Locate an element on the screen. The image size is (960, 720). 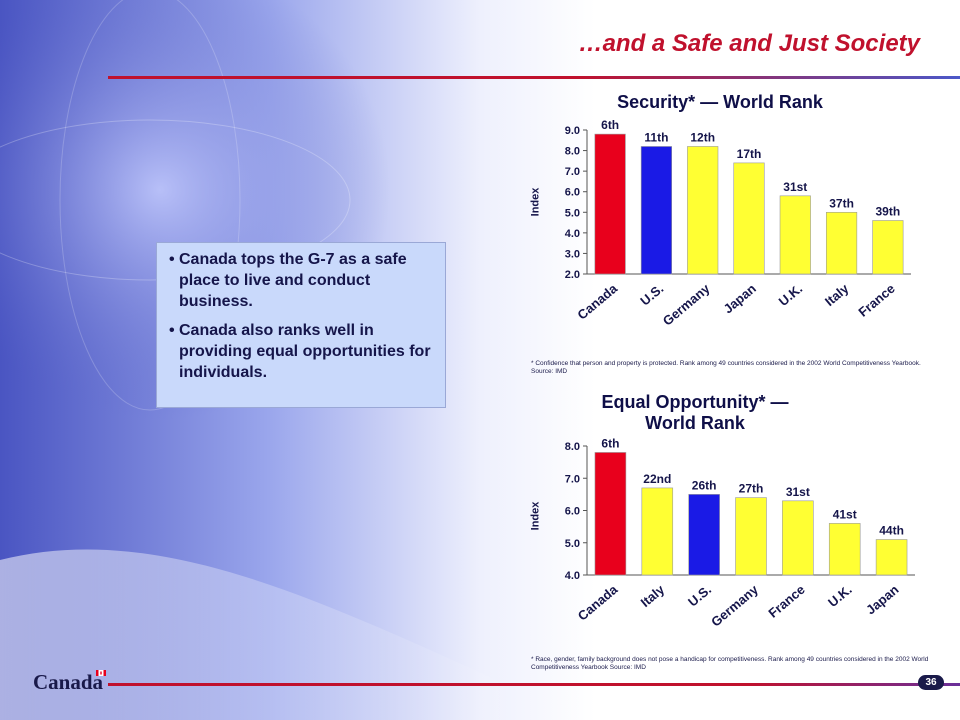
chart-title: Security* — World Rank is located at coordinates (720, 102).